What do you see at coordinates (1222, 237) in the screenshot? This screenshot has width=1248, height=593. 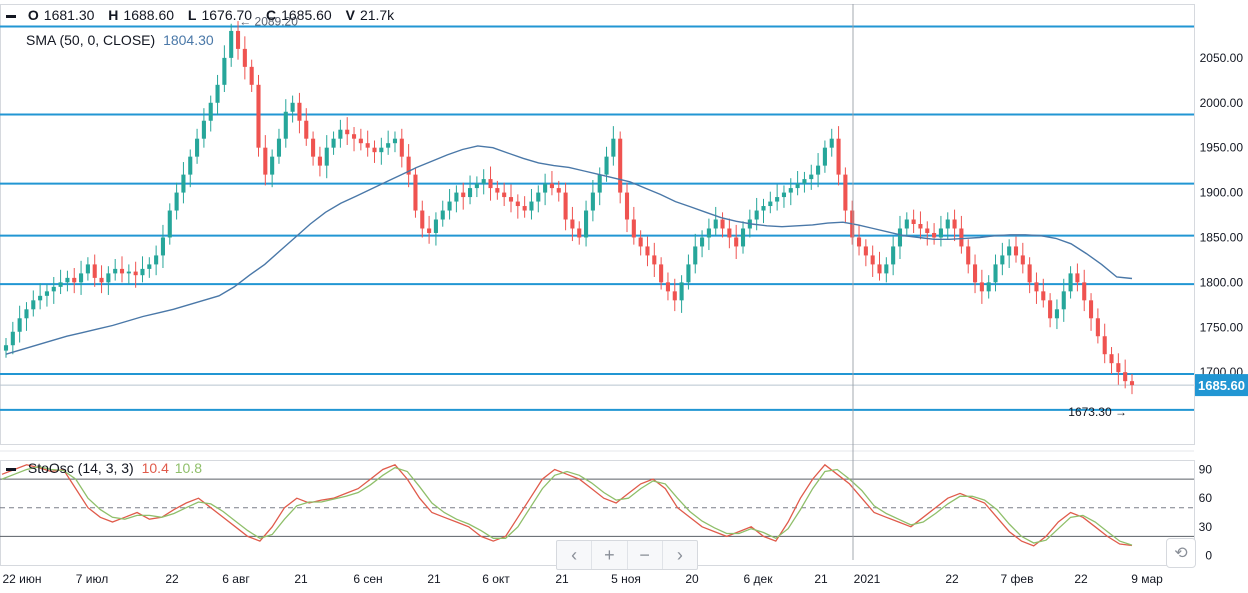 I see `price-axis-label: 1850.00` at bounding box center [1222, 237].